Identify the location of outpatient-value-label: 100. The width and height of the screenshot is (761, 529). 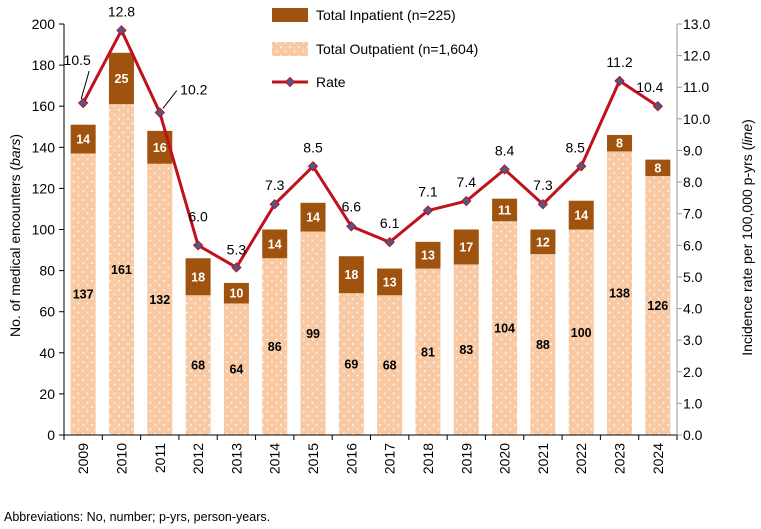
(581, 333).